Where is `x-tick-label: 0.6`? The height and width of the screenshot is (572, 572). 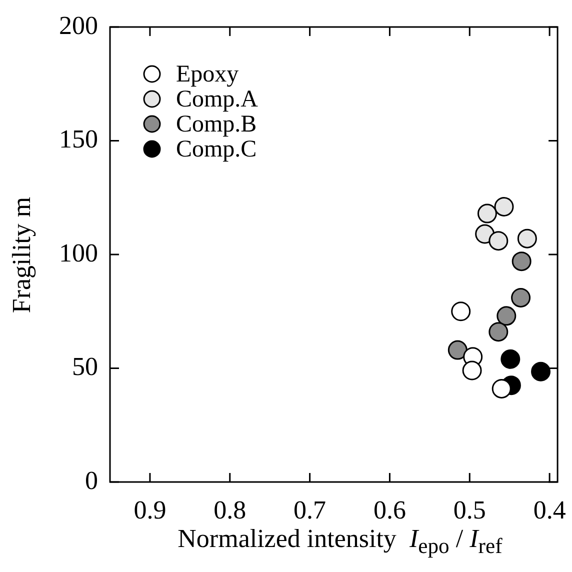
x-tick-label: 0.6 is located at coordinates (389, 509).